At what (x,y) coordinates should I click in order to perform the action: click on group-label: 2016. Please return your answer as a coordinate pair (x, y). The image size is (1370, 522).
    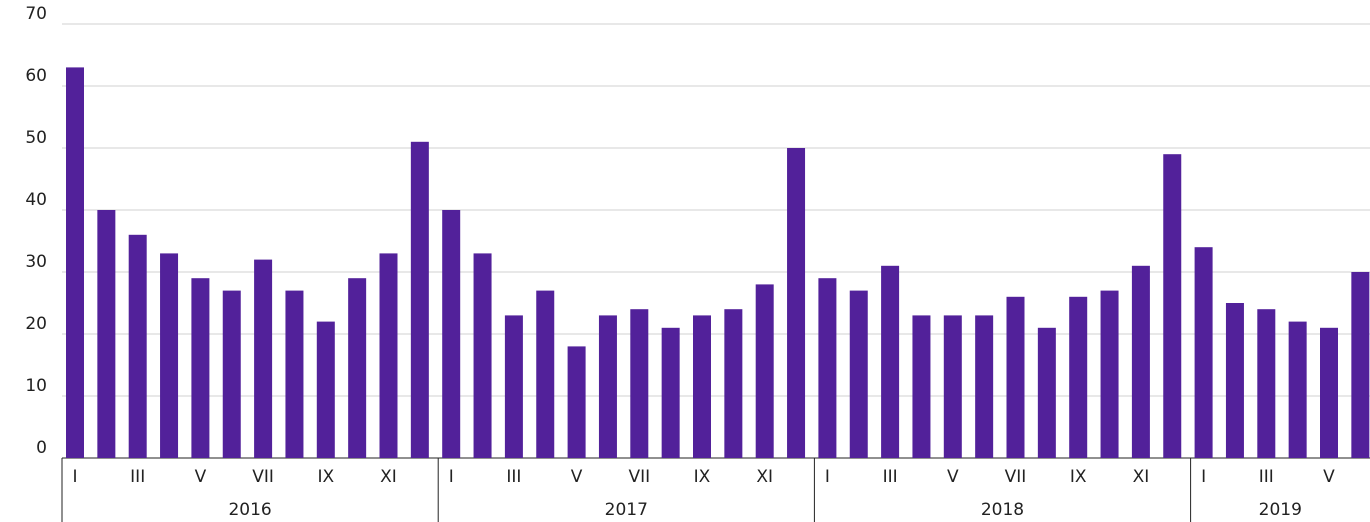
    Looking at the image, I should click on (249, 510).